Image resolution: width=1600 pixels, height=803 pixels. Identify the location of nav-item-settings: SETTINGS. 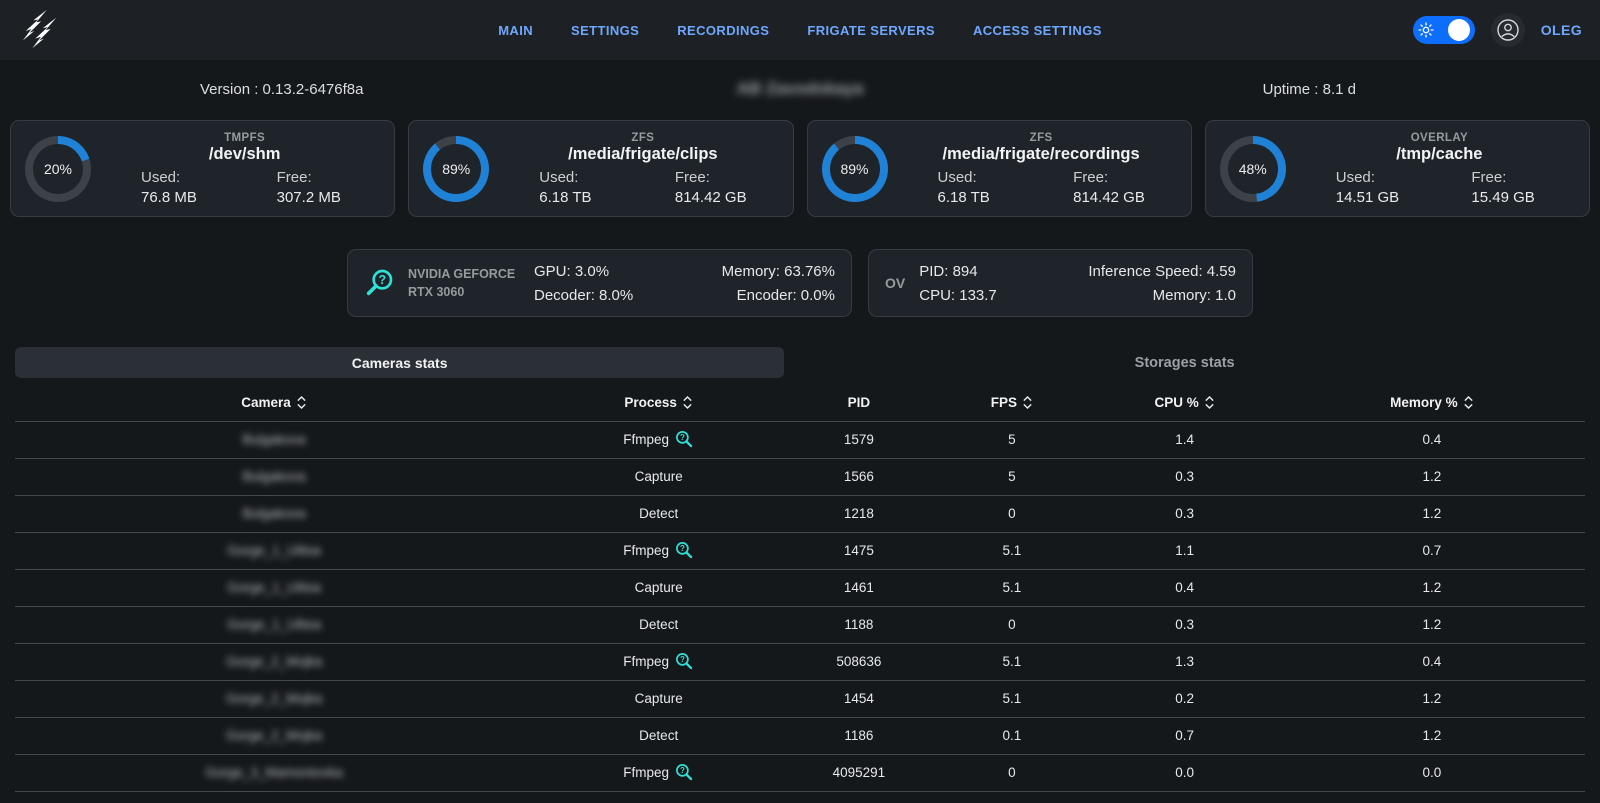
(605, 30).